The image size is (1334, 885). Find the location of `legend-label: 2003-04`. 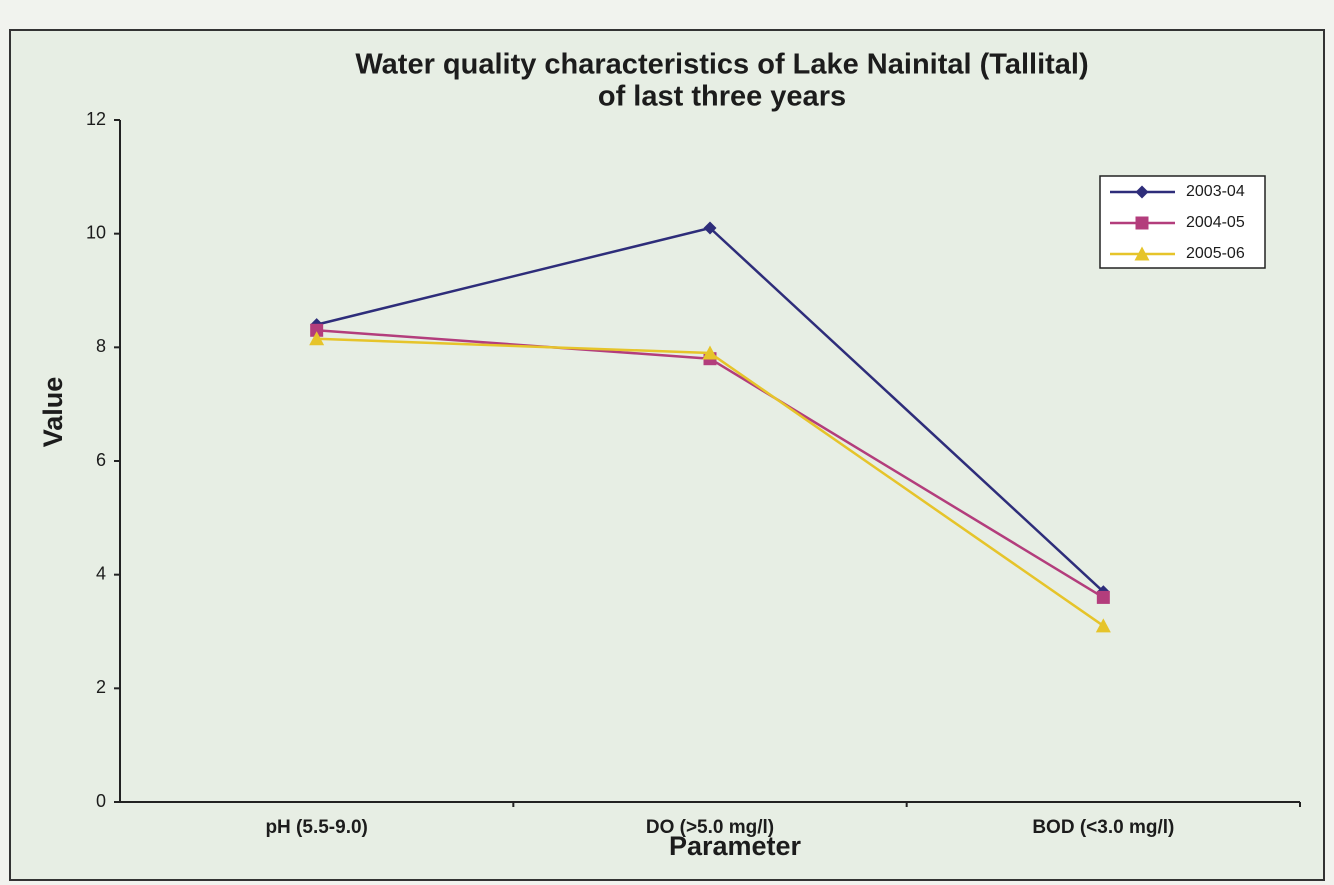

legend-label: 2003-04 is located at coordinates (1215, 191).